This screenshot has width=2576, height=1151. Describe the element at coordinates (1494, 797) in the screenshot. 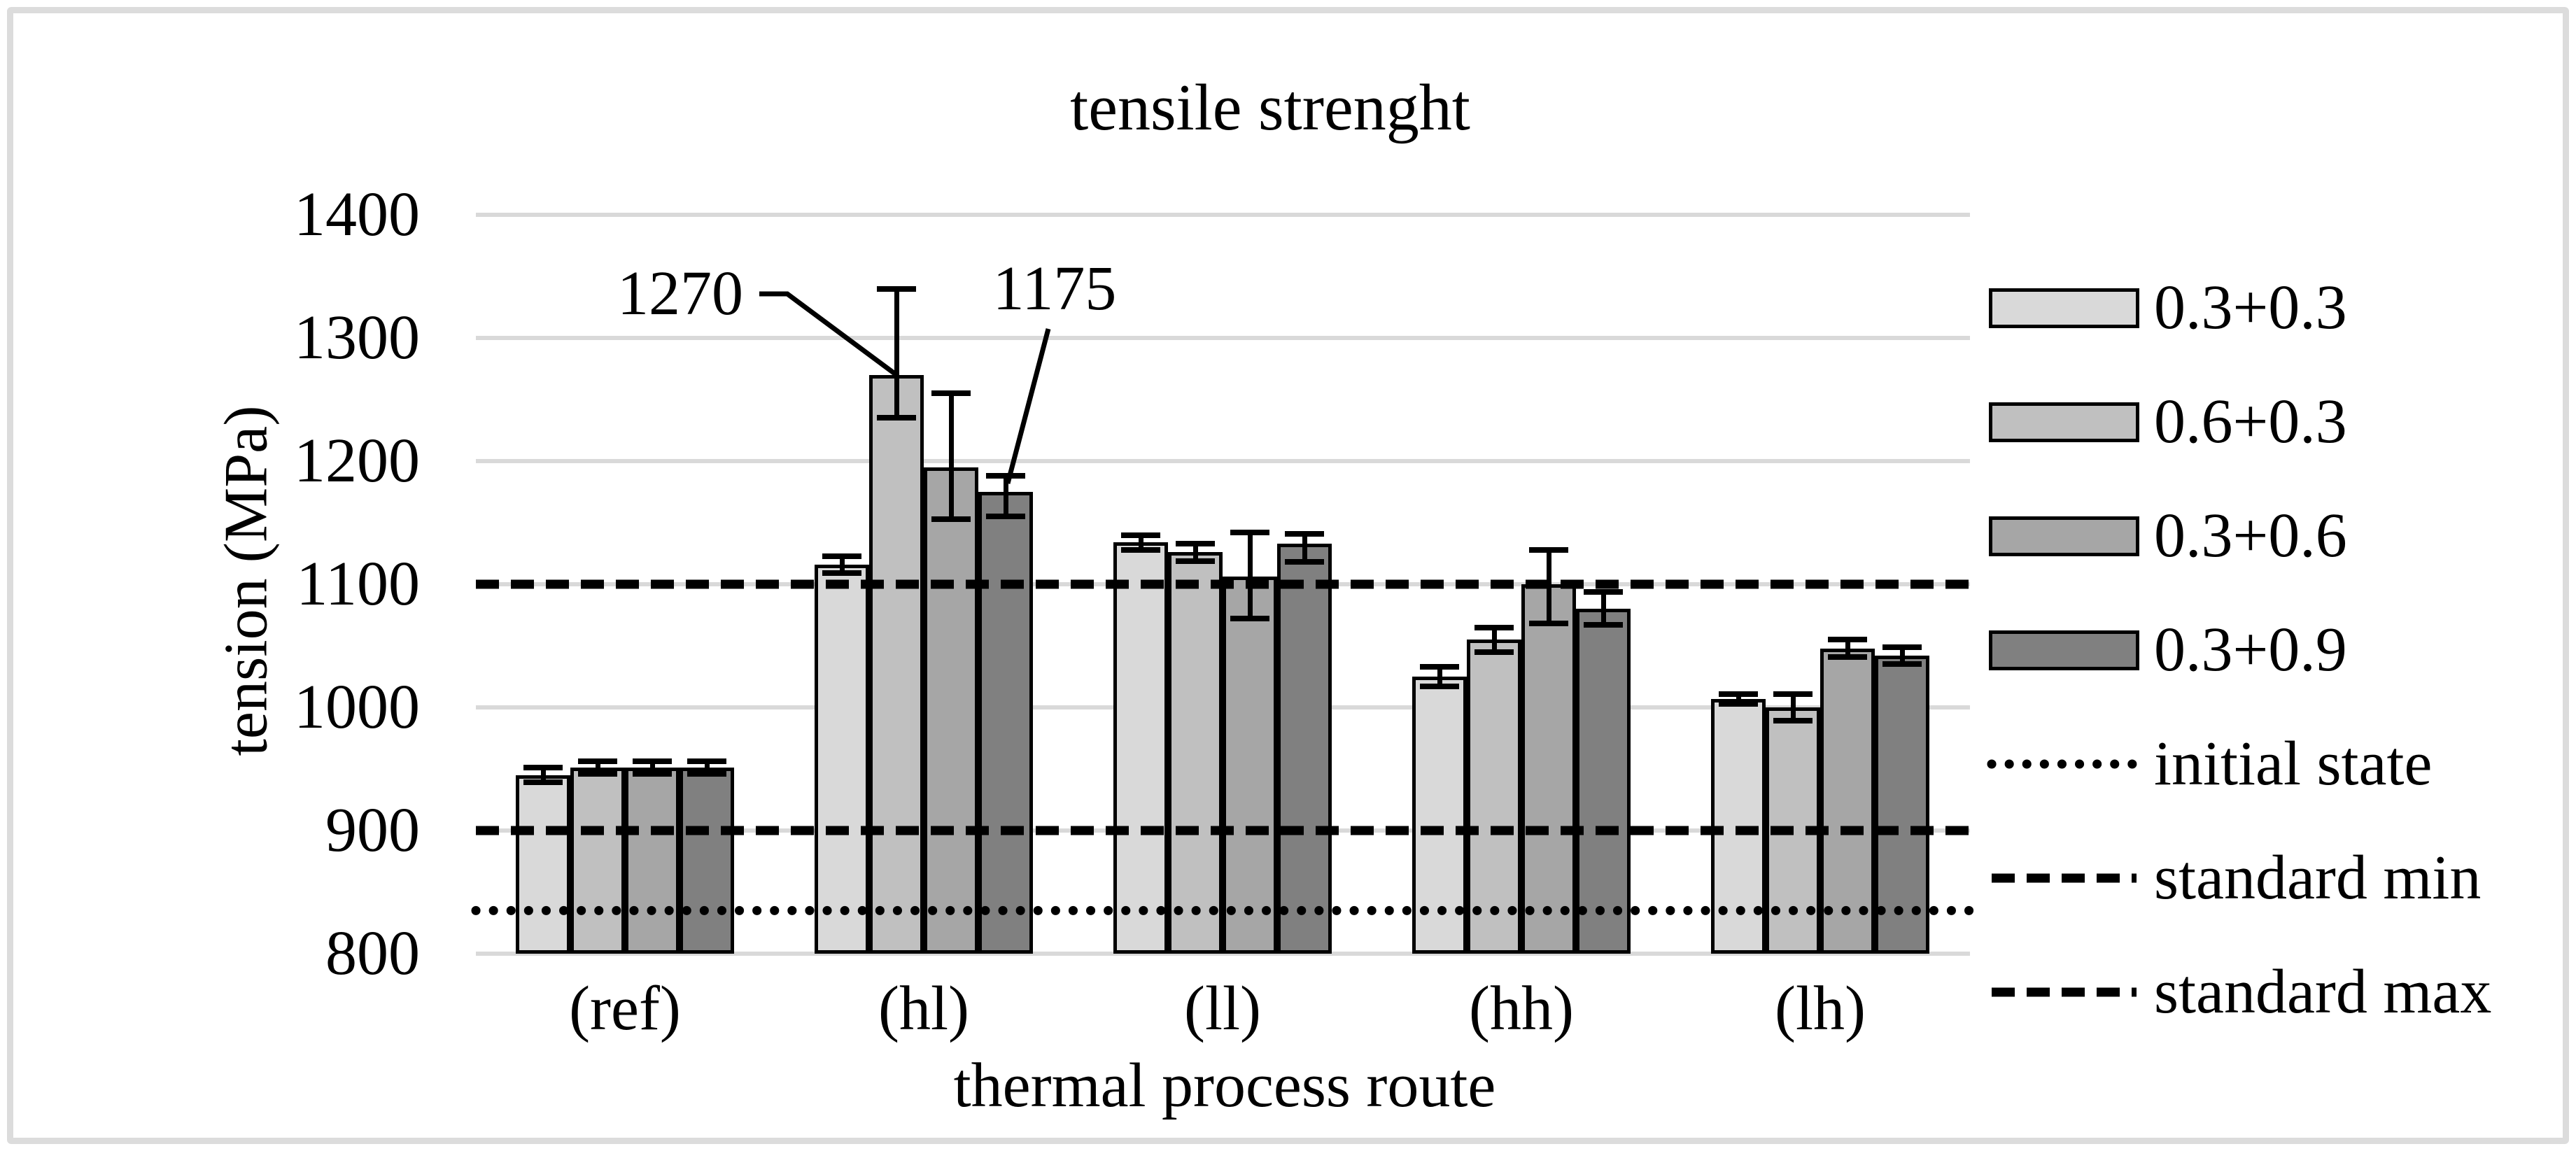

I see `bar-(hh)-0.6+0.3` at that location.